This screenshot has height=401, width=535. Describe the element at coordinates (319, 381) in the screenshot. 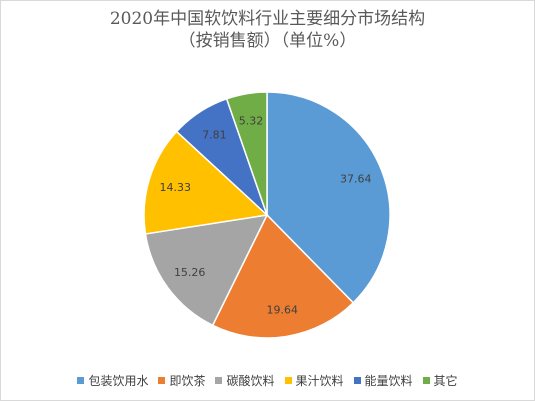

I see `legend-label: 果汁饮料` at that location.